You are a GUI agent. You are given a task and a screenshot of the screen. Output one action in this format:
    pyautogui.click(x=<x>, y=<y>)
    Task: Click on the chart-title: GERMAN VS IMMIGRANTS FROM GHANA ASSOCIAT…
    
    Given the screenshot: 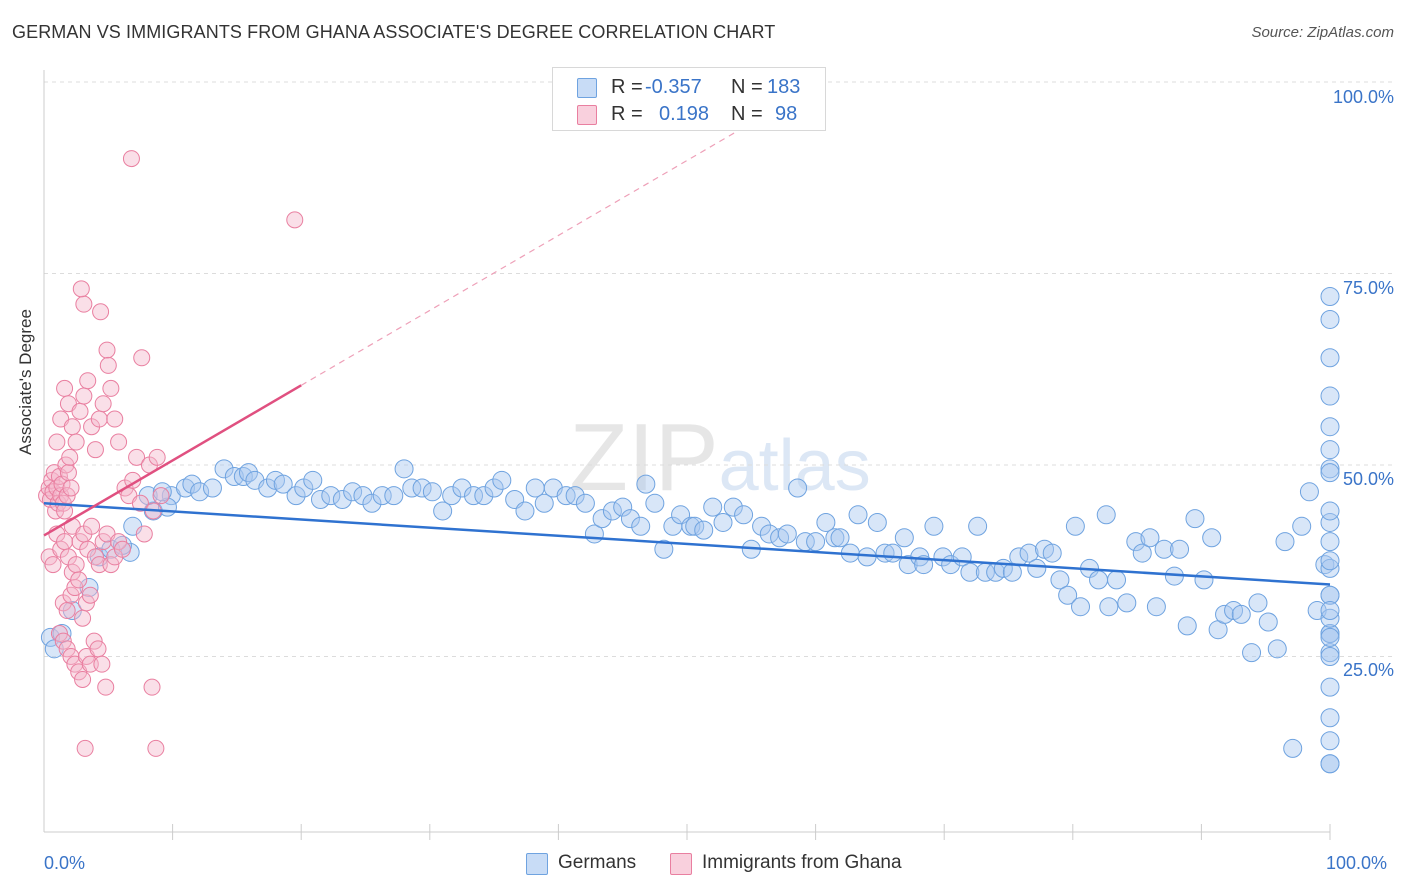 What is the action you would take?
    pyautogui.click(x=394, y=32)
    